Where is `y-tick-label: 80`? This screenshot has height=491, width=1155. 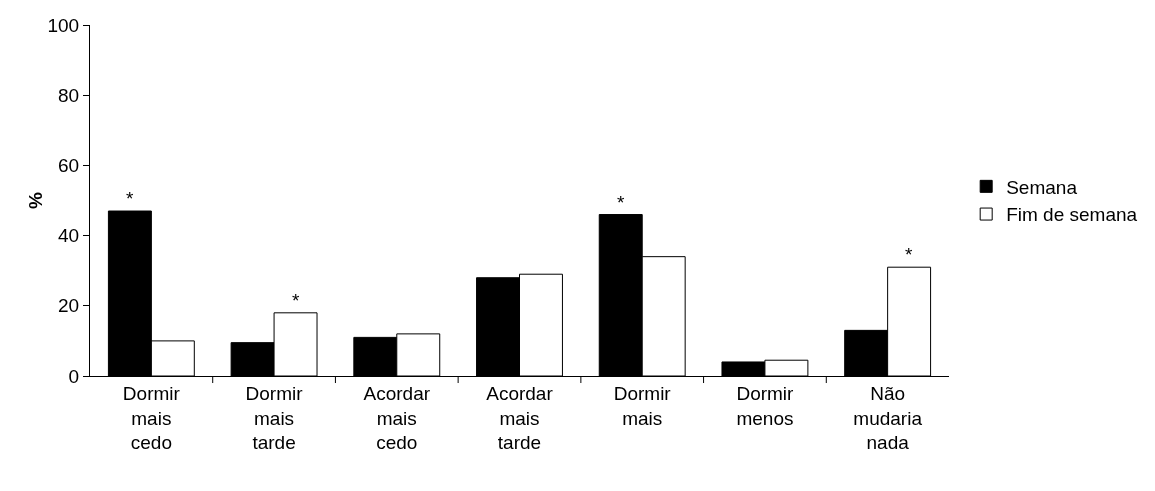
y-tick-label: 80 is located at coordinates (69, 95).